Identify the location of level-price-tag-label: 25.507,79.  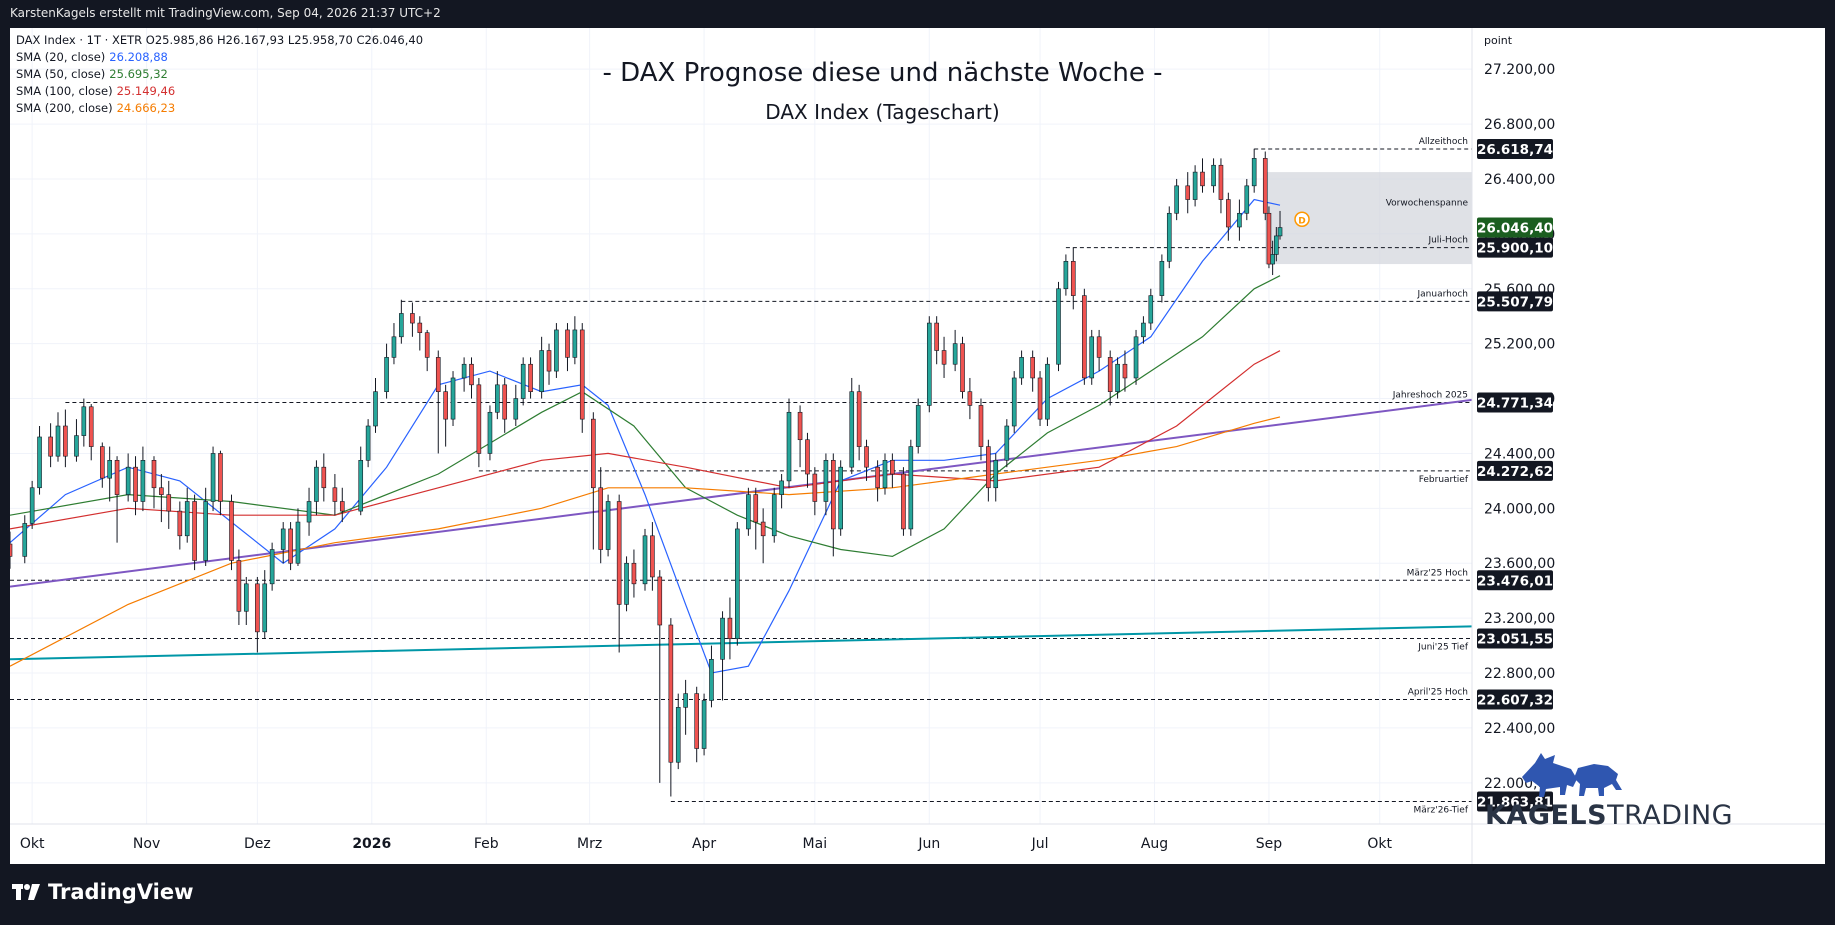
(1515, 302).